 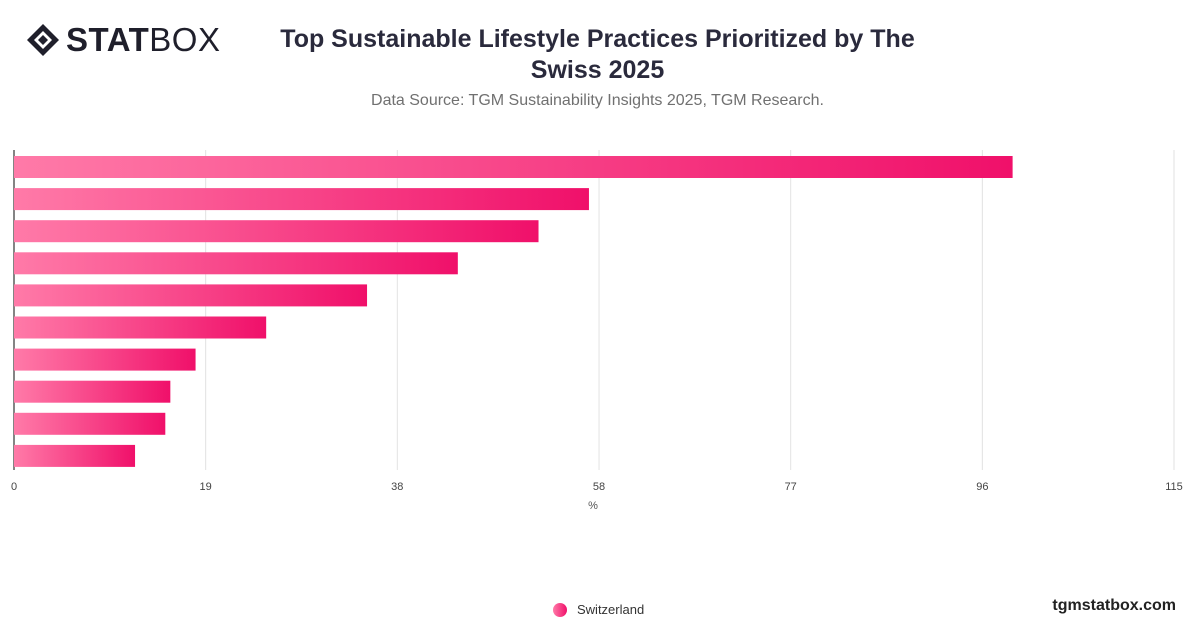 I want to click on x-tick-label: 19, so click(x=206, y=487).